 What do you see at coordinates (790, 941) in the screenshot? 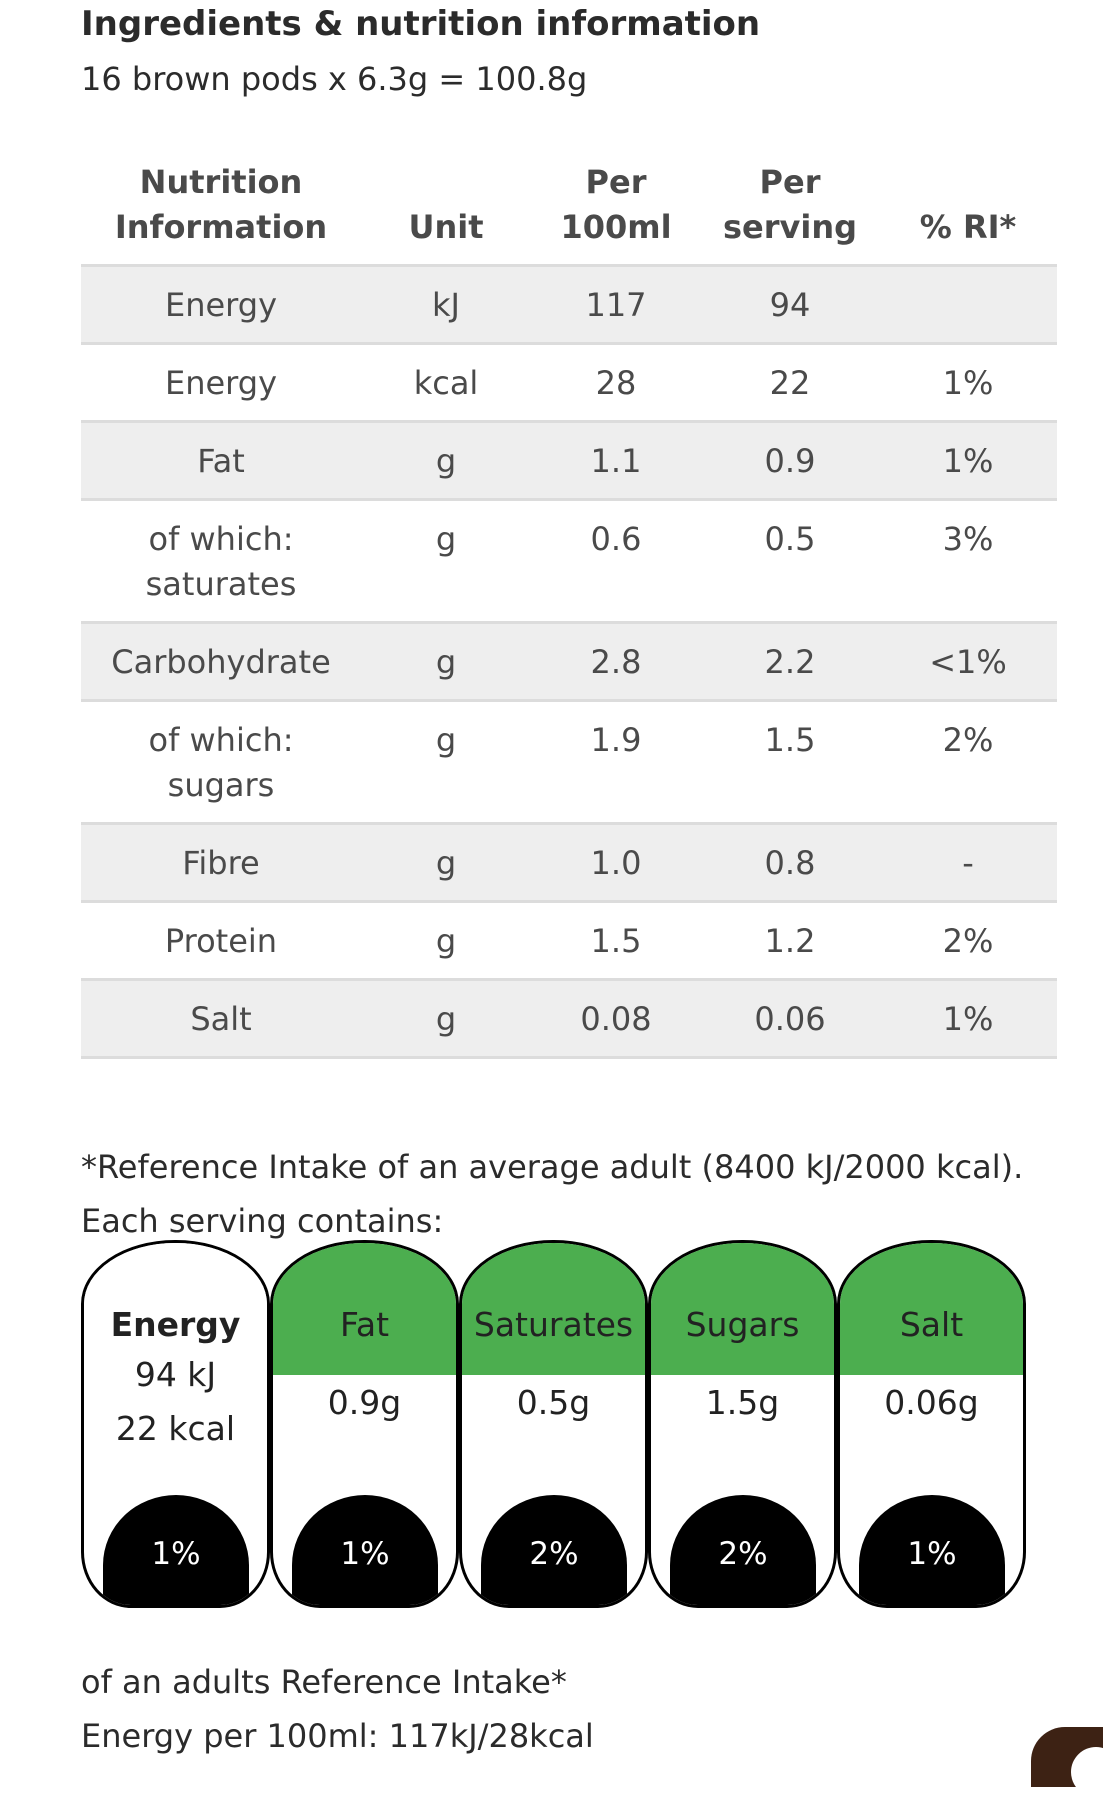
I see `cell-per-serving: 1.2` at bounding box center [790, 941].